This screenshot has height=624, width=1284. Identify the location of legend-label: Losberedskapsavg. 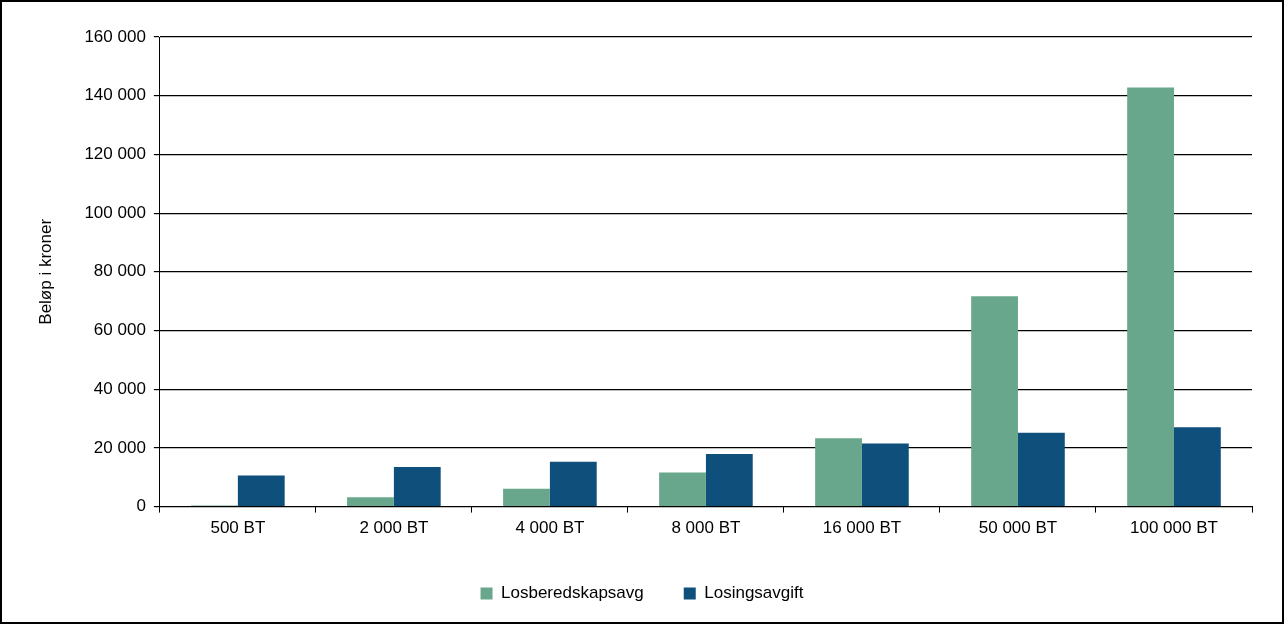
(572, 593).